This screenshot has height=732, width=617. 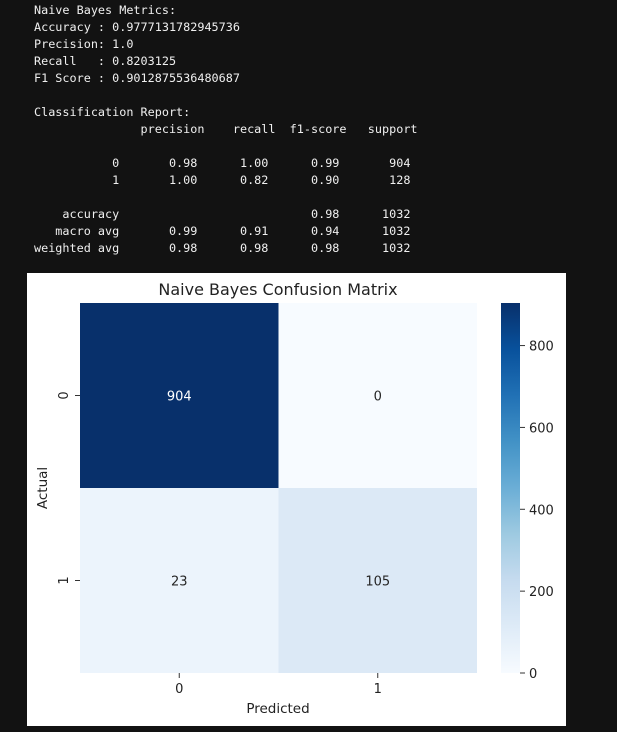 I want to click on y-axis-label: Actual, so click(x=43, y=488).